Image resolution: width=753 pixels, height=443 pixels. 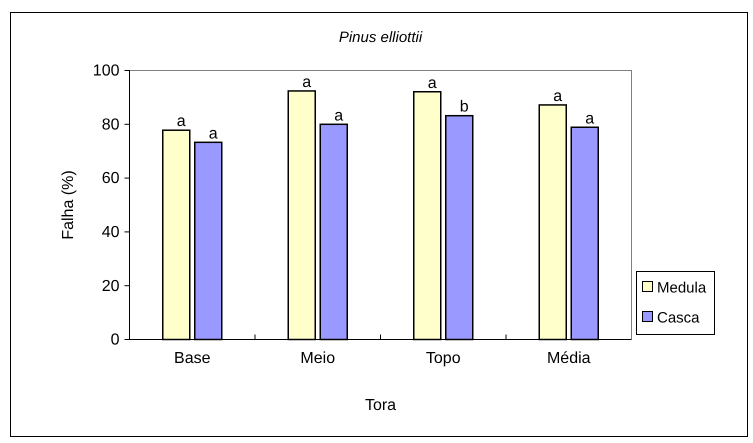 What do you see at coordinates (111, 179) in the screenshot?
I see `y-tick-label: 60` at bounding box center [111, 179].